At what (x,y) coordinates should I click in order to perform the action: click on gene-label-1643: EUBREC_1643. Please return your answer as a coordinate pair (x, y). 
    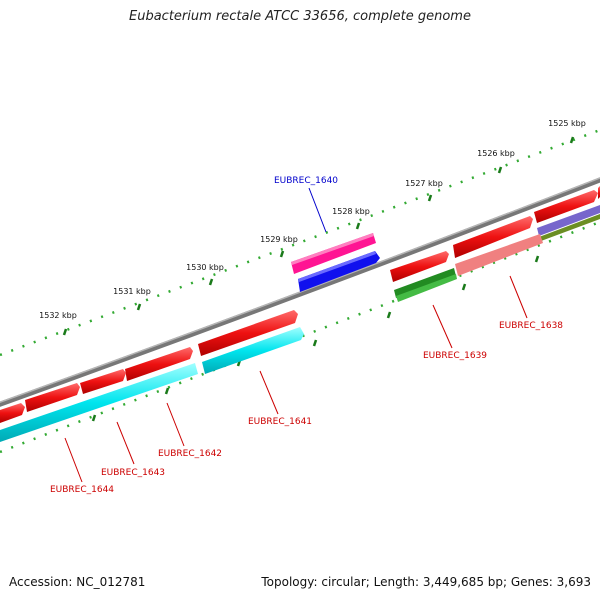
    Looking at the image, I should click on (133, 473).